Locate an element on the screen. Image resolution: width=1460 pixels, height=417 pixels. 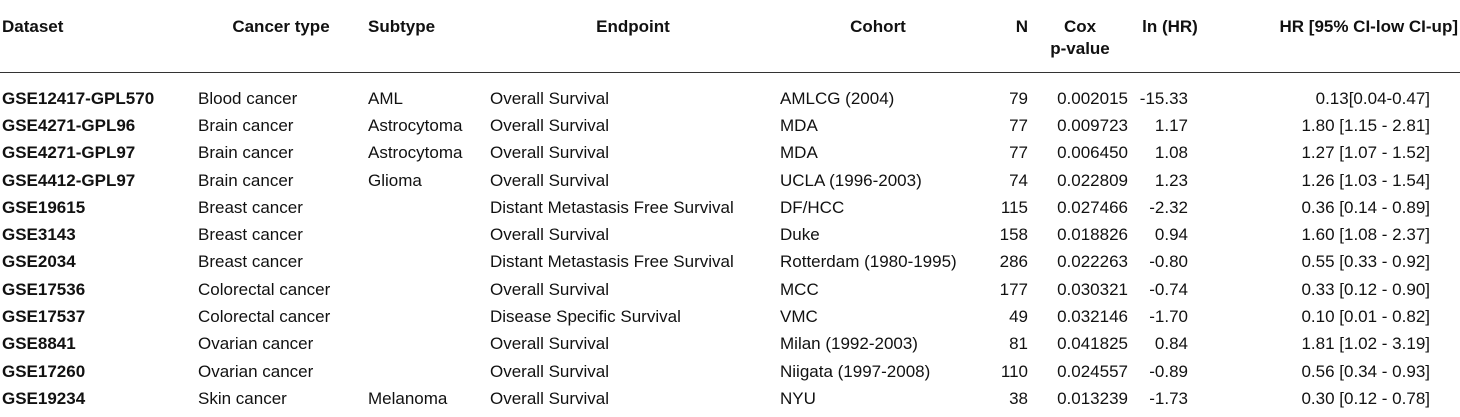
cell-cancer-type: Skin cancer is located at coordinates (242, 398).